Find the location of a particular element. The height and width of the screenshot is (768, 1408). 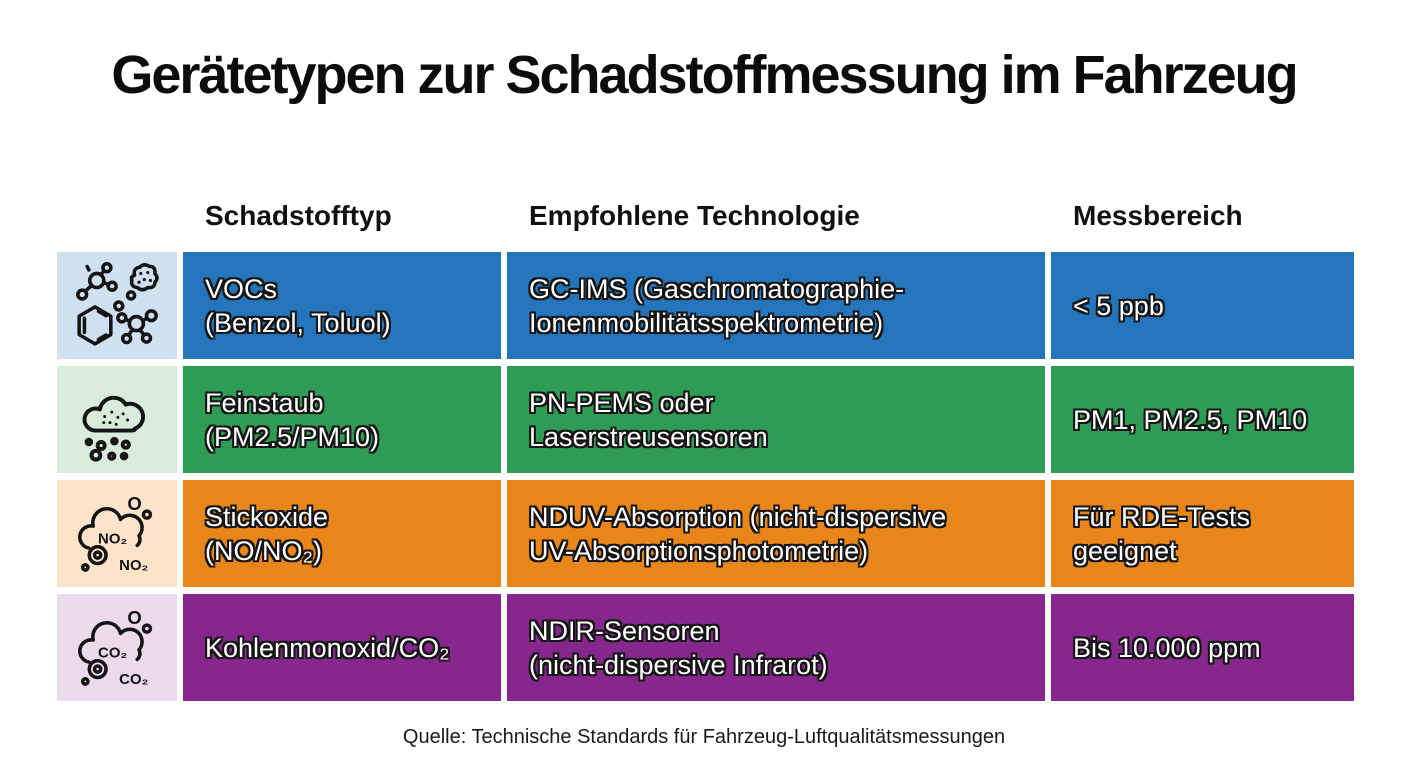

icon-cell-stickoxide: NO₂ O NO₂ is located at coordinates (117, 533).